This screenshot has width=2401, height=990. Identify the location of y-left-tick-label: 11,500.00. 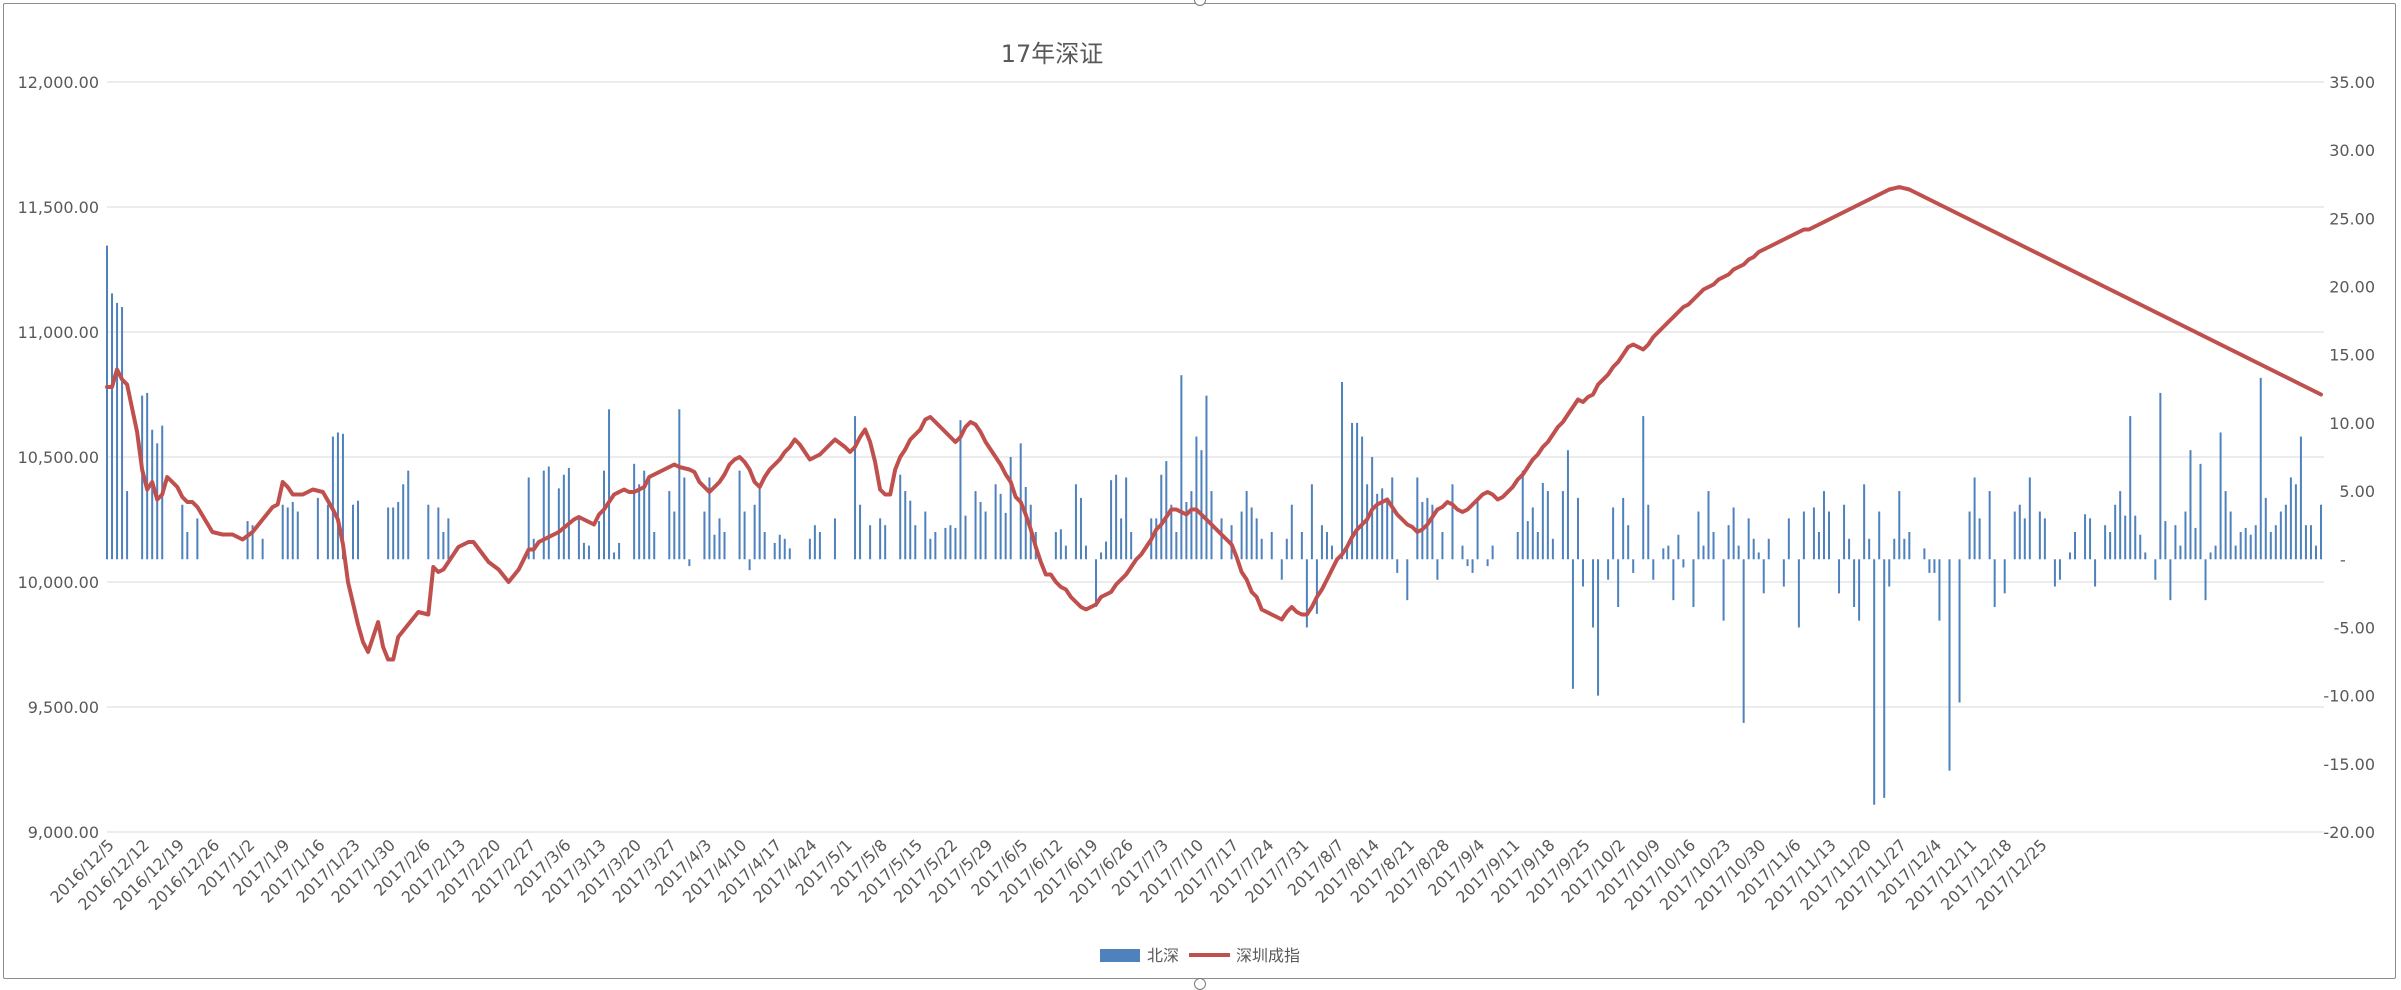
(58, 207).